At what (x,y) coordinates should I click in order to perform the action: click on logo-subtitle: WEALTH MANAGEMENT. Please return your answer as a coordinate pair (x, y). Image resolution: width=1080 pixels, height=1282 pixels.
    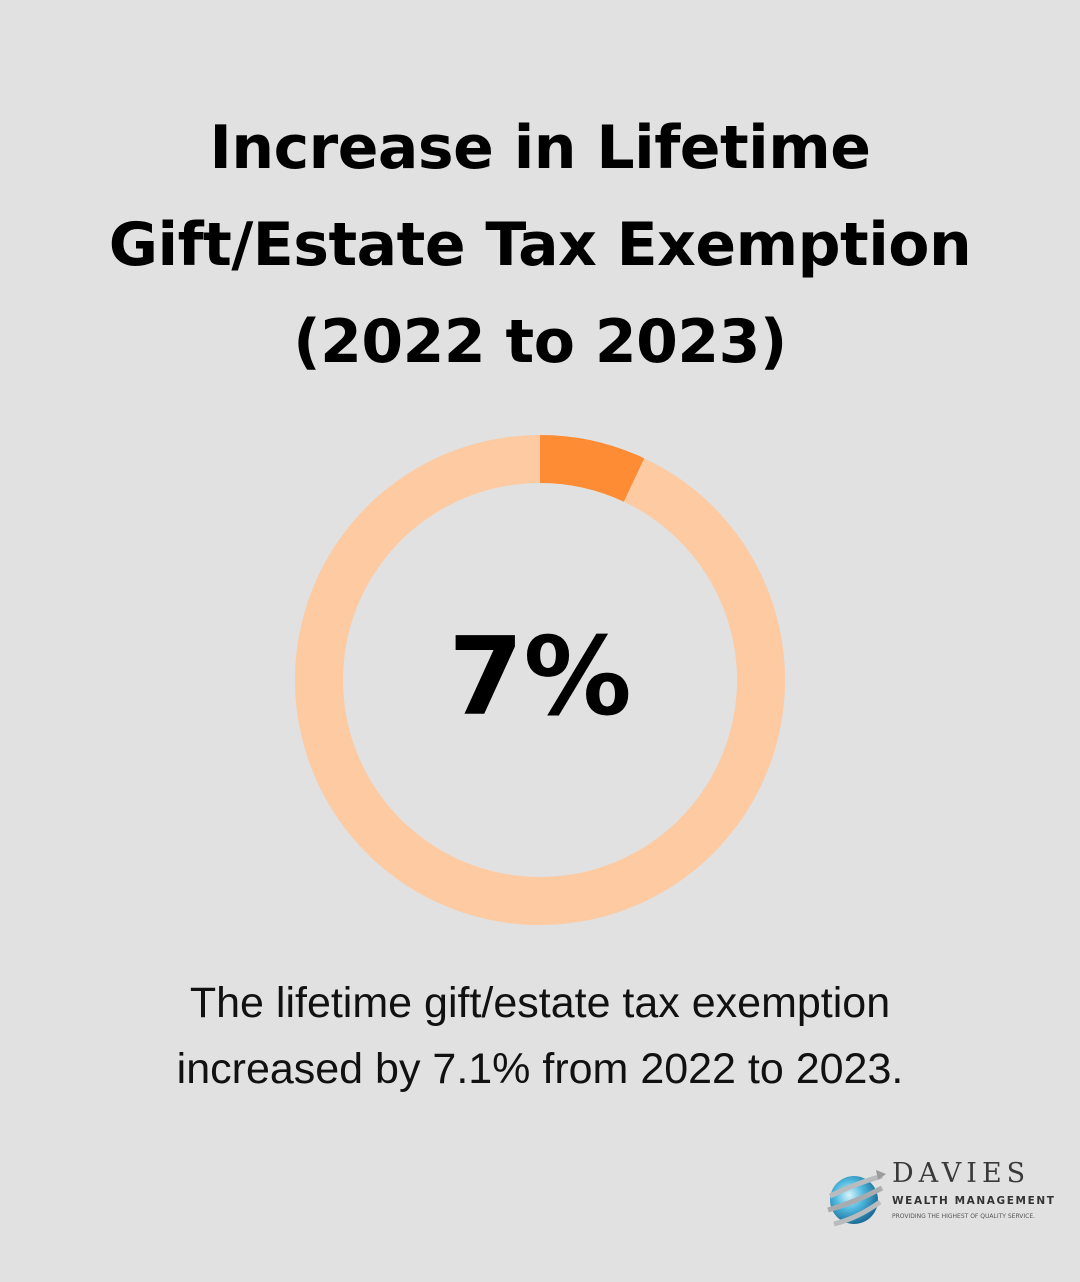
    Looking at the image, I should click on (974, 1201).